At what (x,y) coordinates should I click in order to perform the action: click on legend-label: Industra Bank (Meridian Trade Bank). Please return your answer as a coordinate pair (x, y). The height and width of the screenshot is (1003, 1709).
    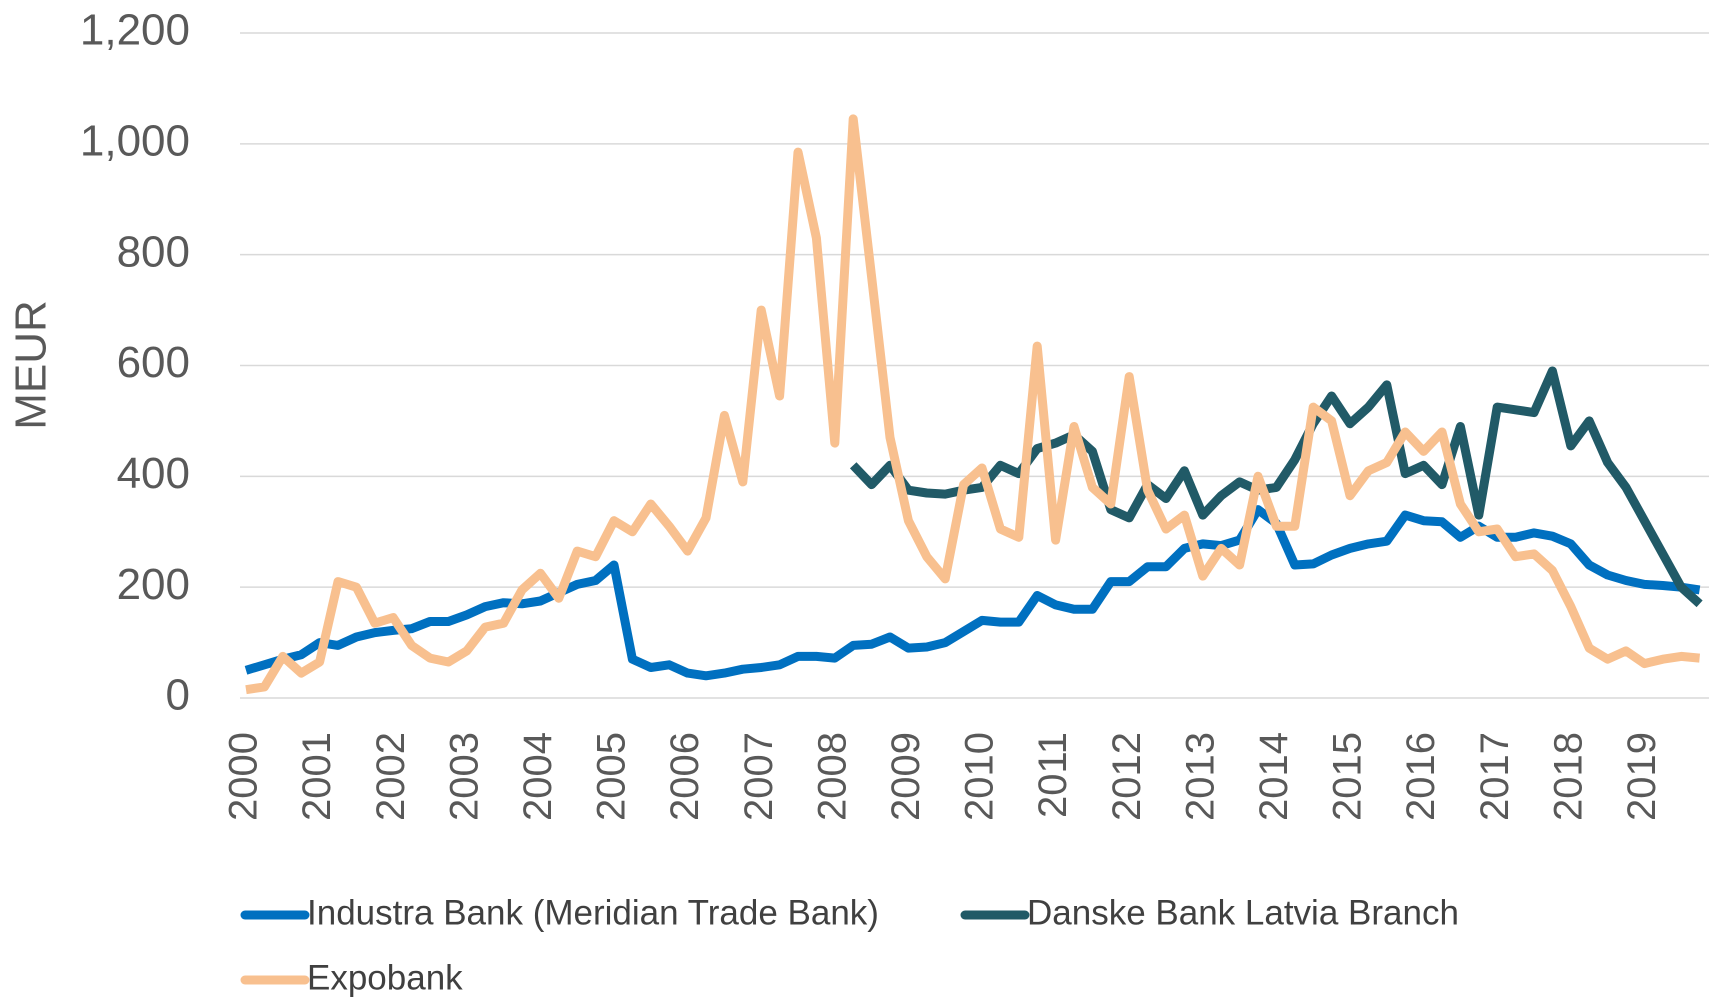
    Looking at the image, I should click on (593, 912).